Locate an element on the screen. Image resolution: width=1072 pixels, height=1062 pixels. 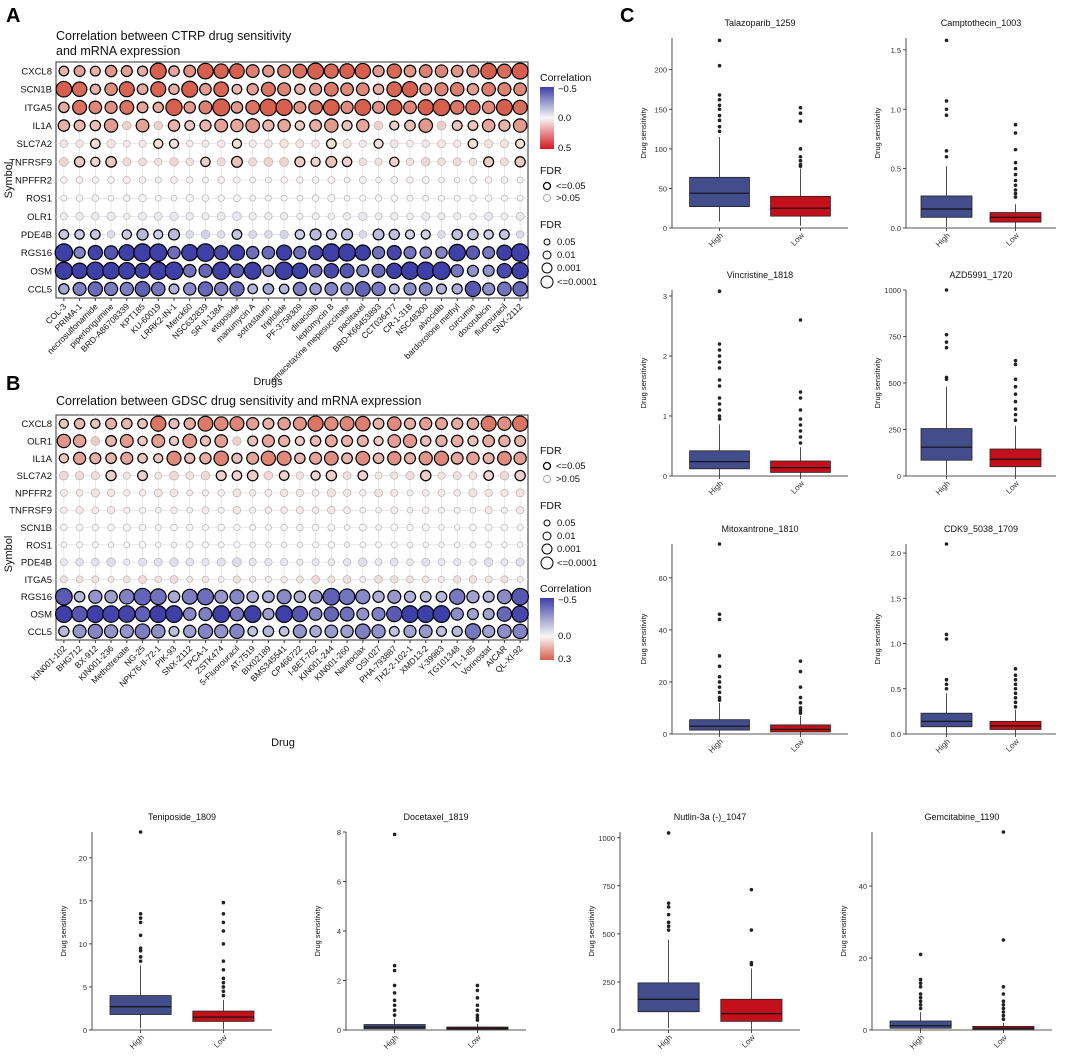
panel-a-title-line2: and mRNA expression is located at coordinates (118, 51).